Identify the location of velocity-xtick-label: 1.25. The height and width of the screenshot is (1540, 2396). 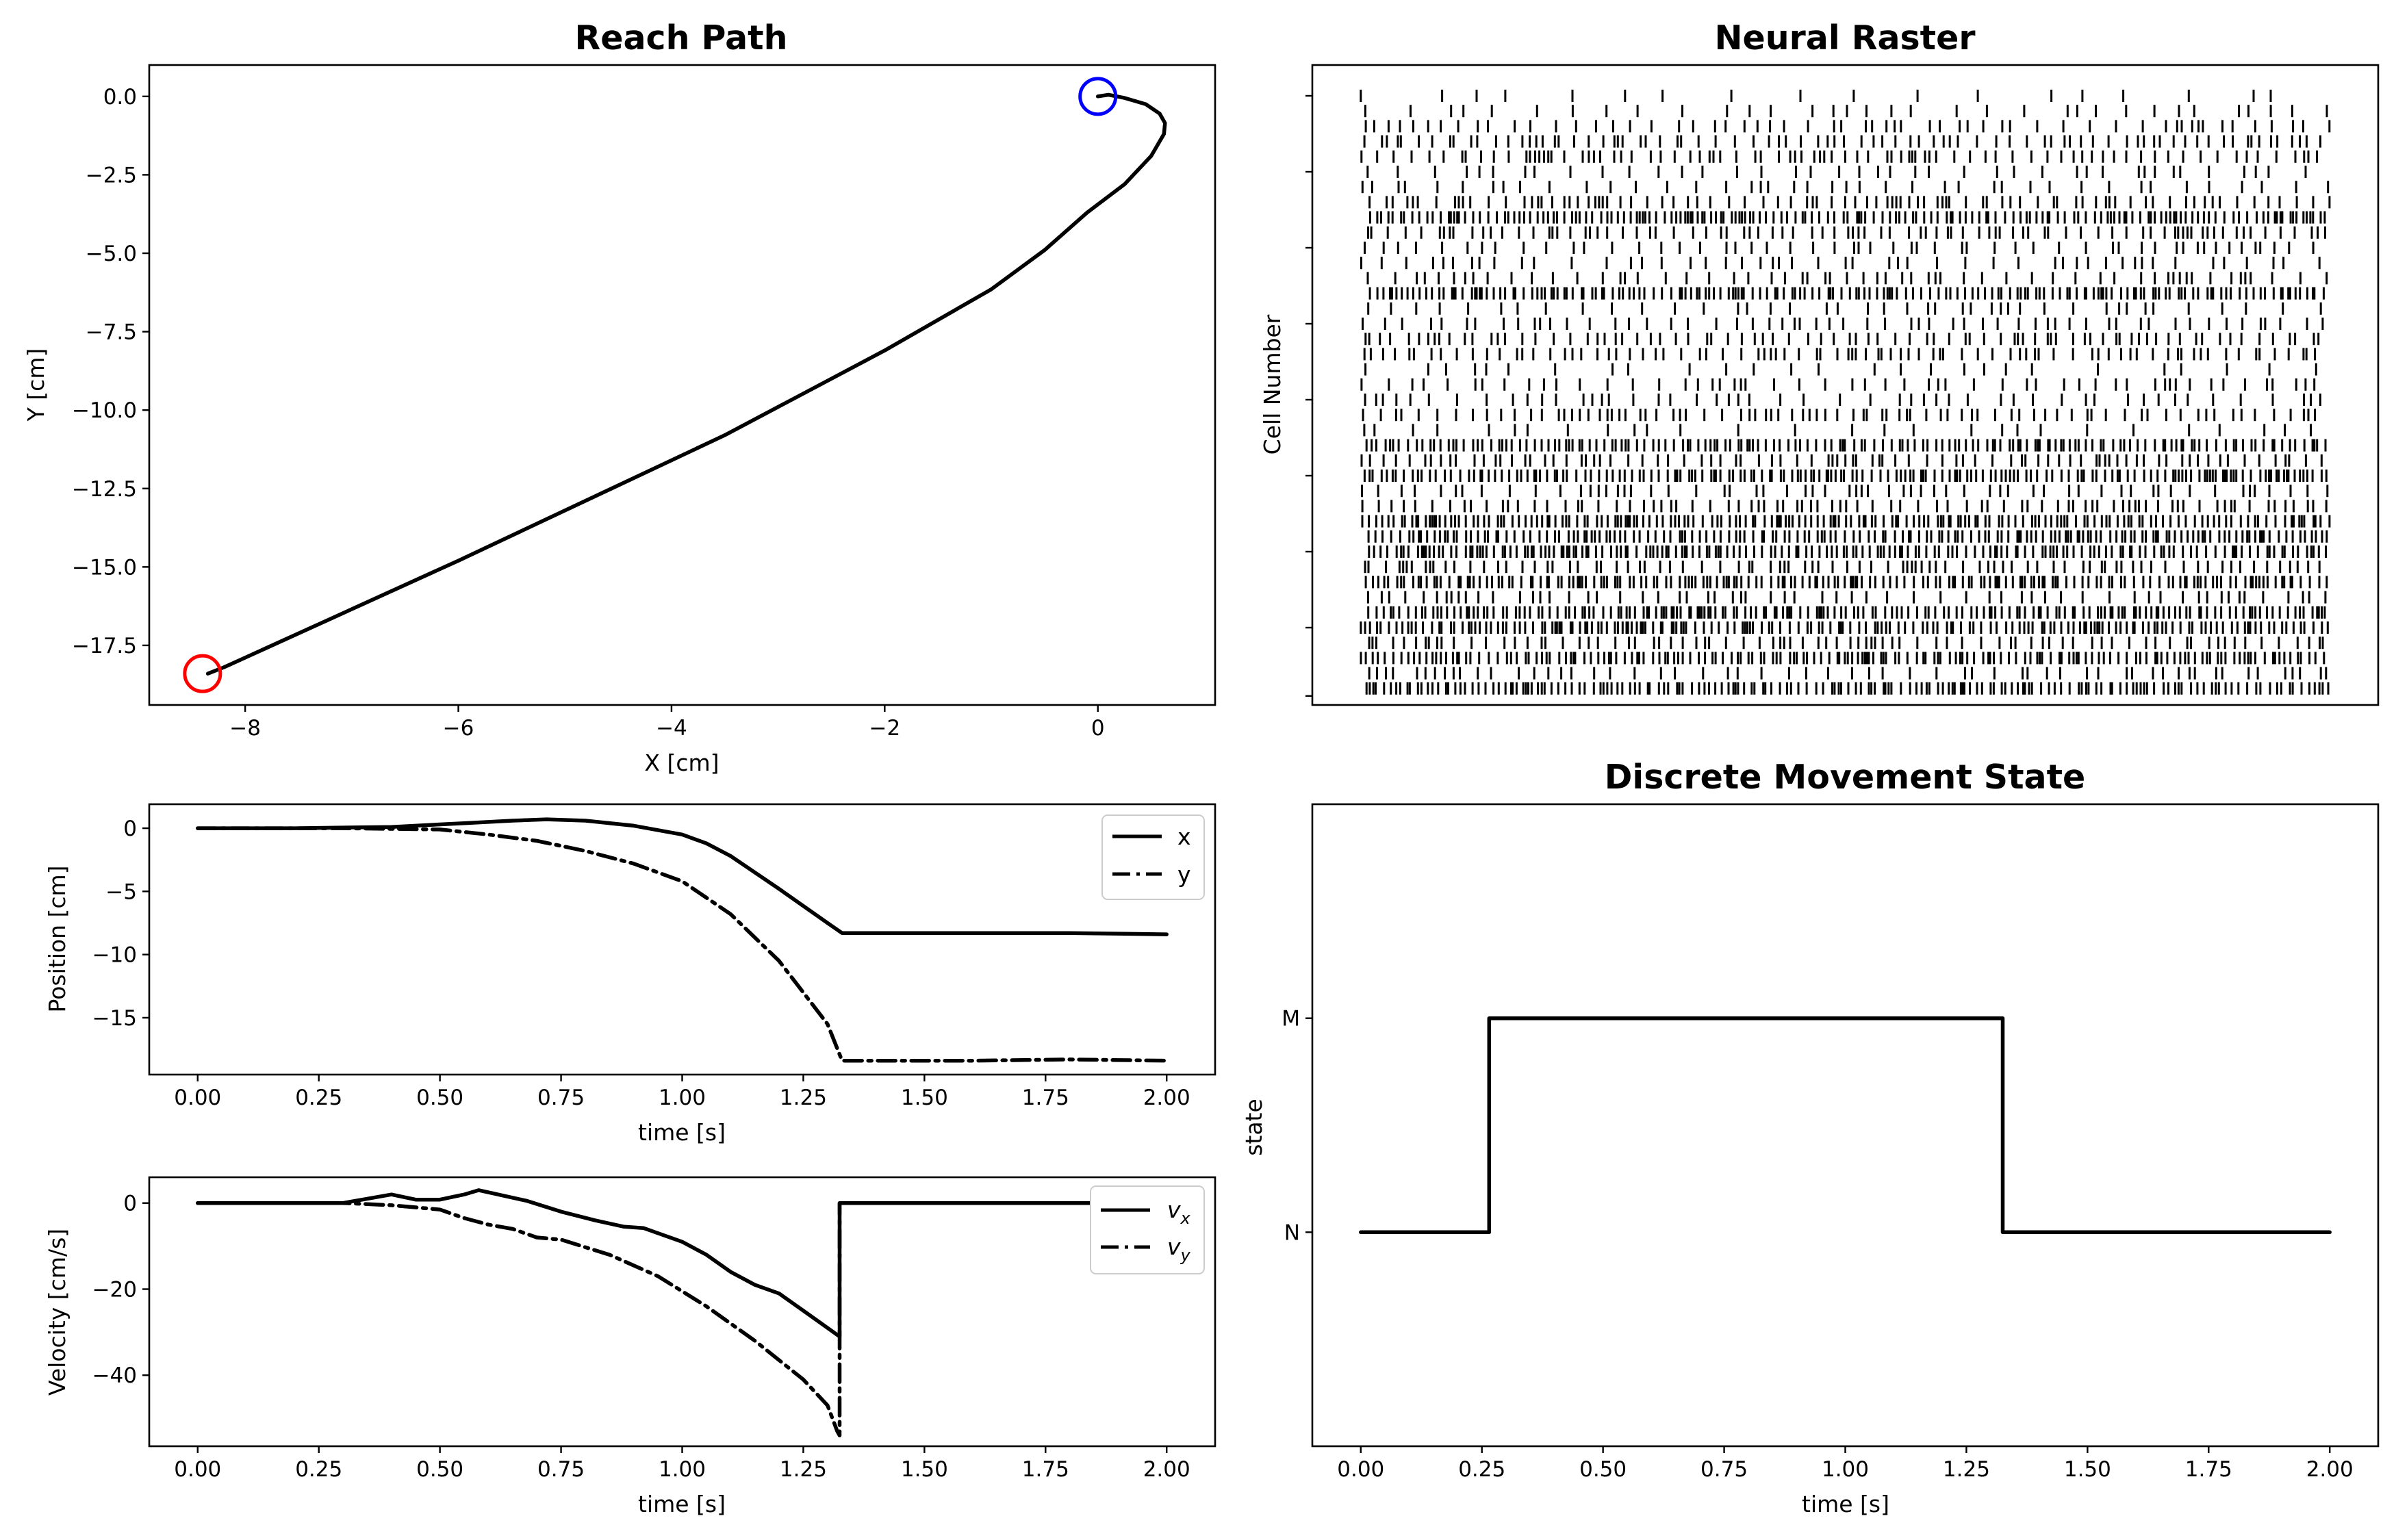
(804, 1470).